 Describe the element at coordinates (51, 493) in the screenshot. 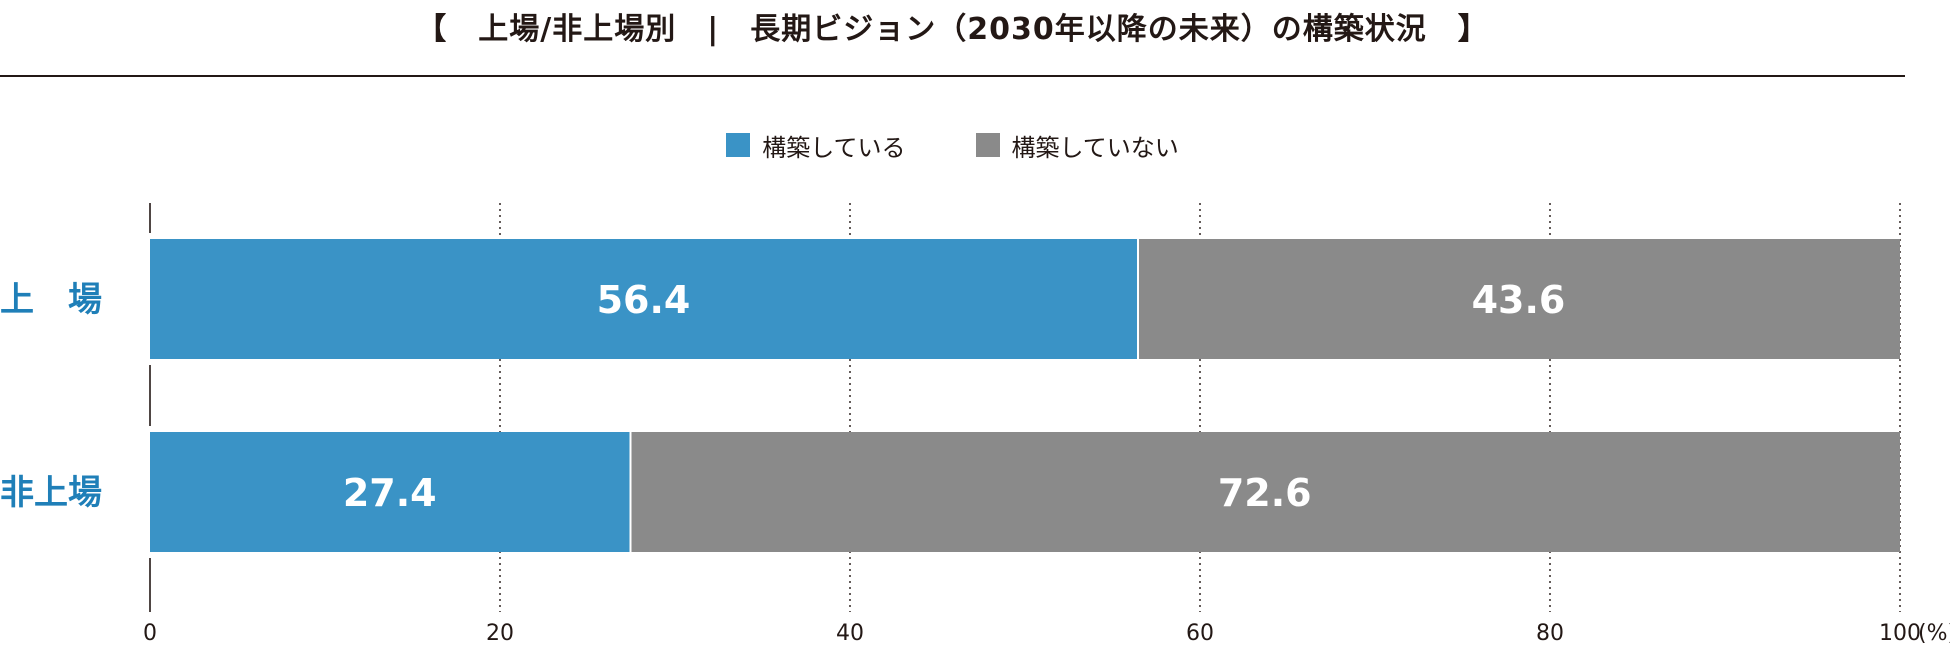

I see `category-label-1: 非上場` at that location.